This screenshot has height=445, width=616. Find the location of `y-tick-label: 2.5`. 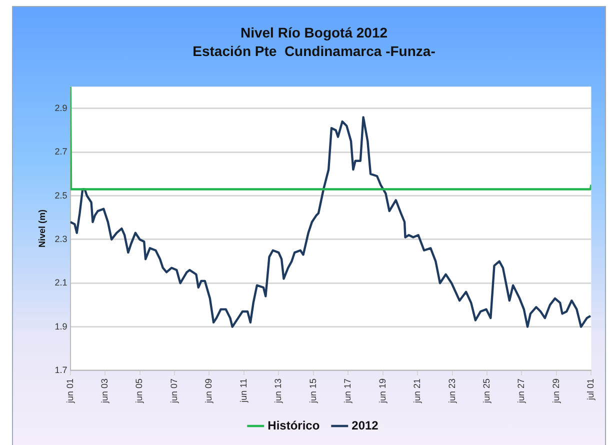

y-tick-label: 2.5 is located at coordinates (61, 195).